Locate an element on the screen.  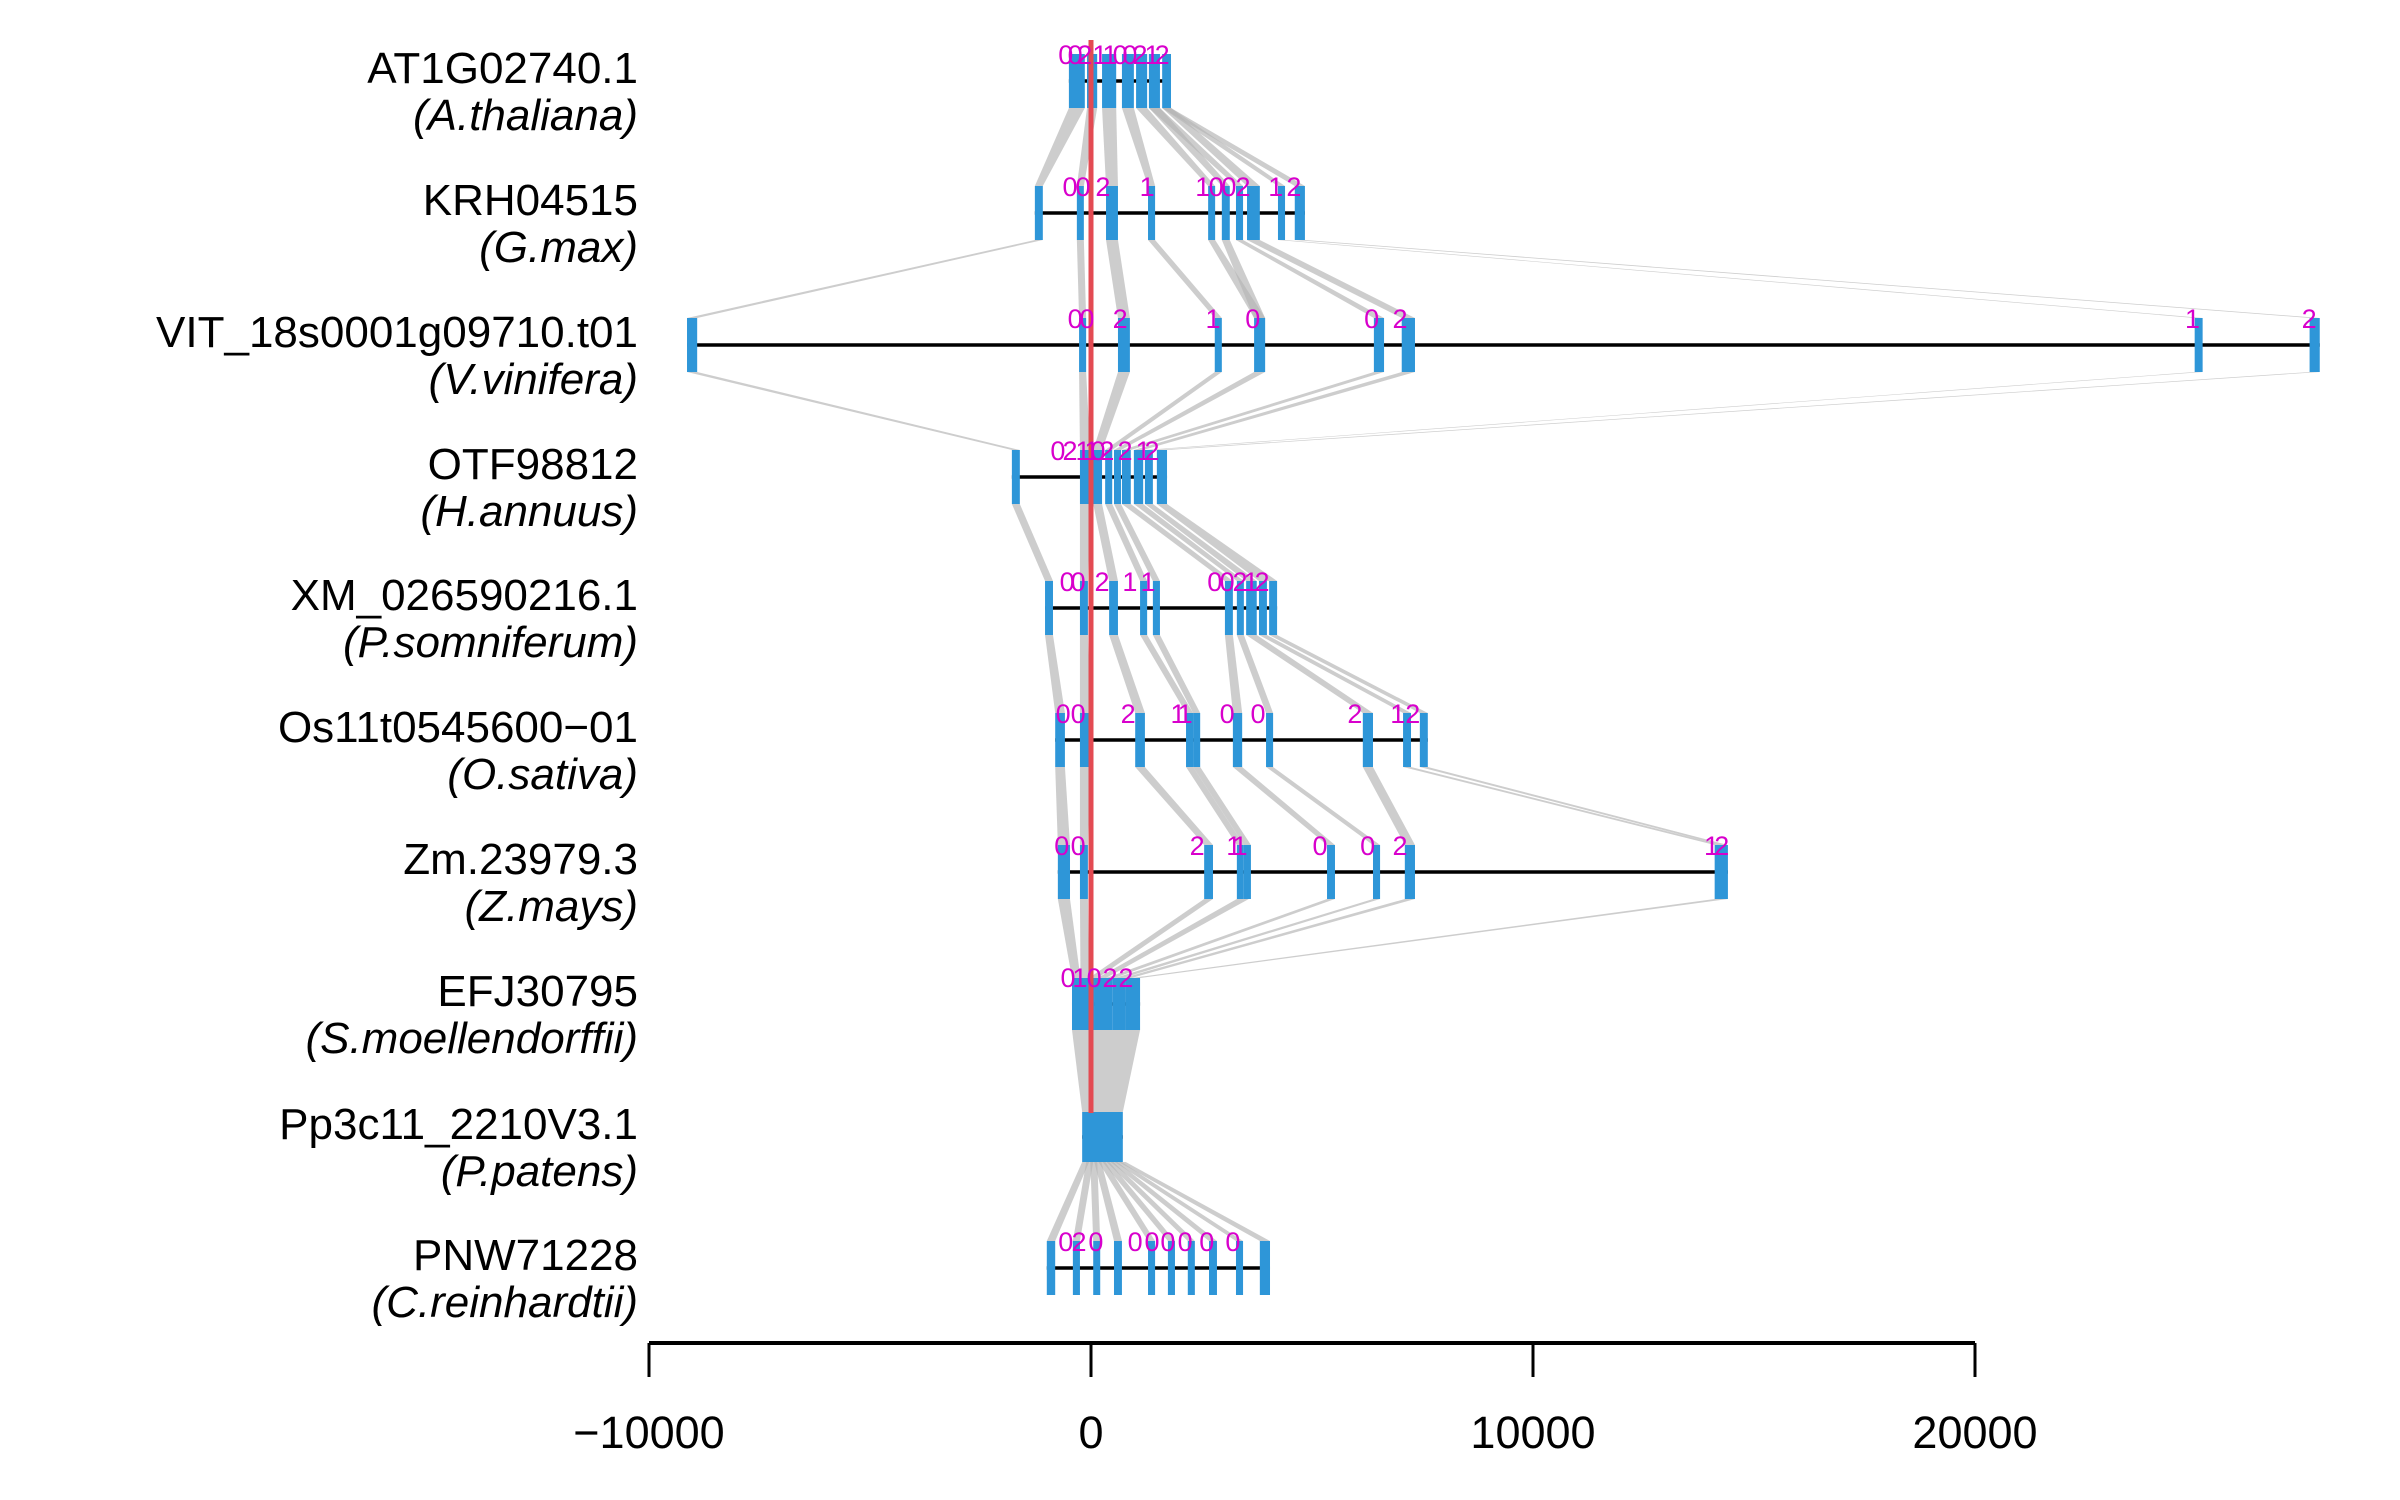
species-label: (G.max) is located at coordinates (558, 247).